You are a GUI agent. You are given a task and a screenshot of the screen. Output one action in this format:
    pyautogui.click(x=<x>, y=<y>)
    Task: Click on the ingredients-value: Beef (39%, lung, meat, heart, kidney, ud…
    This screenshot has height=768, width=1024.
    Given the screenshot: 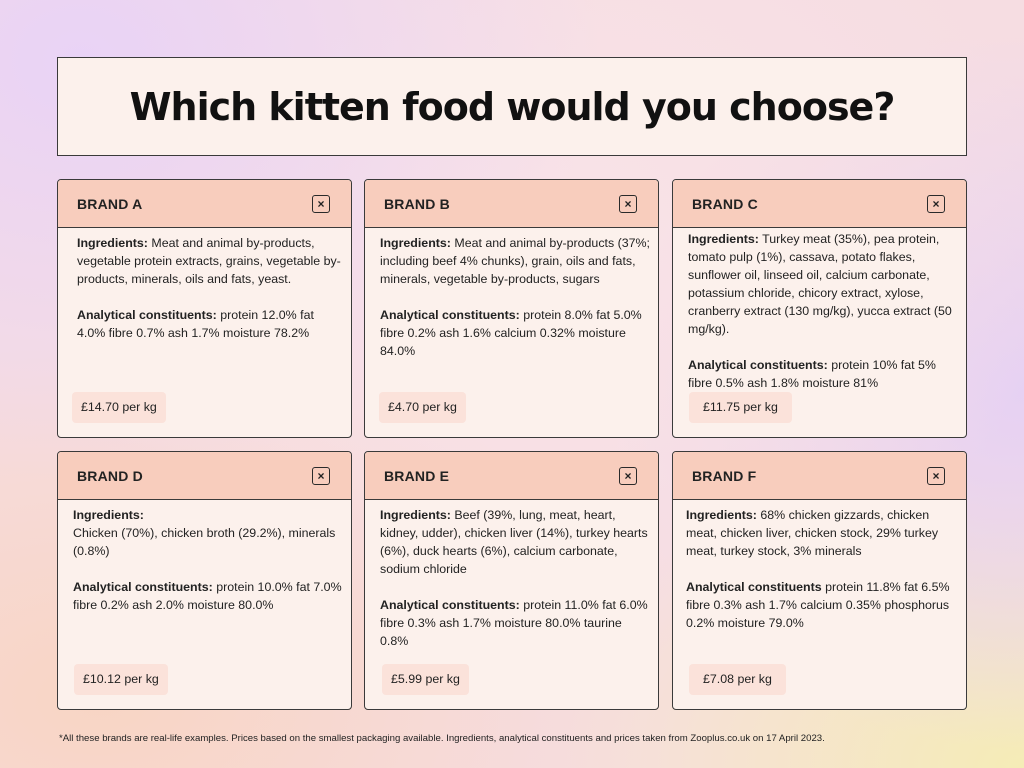 What is the action you would take?
    pyautogui.click(x=514, y=542)
    